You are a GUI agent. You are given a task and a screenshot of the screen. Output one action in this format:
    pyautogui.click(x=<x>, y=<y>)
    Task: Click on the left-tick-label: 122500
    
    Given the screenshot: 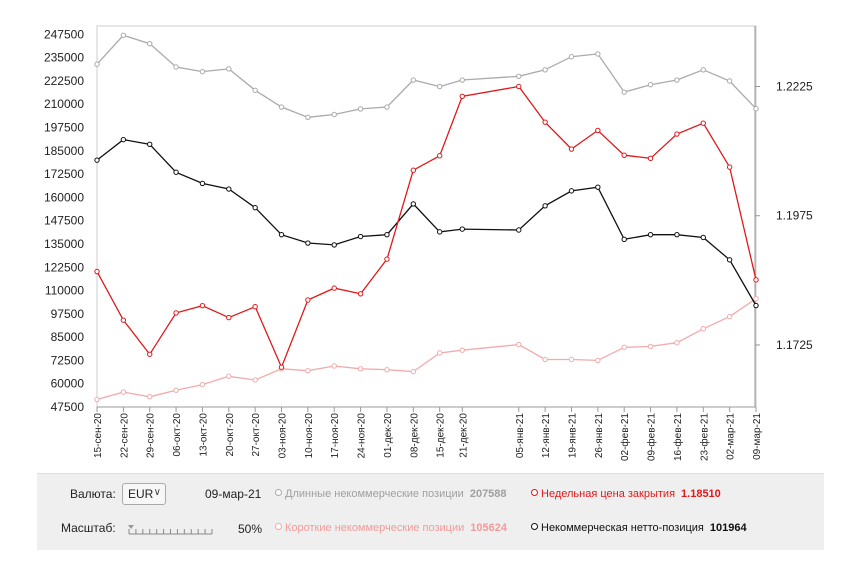 What is the action you would take?
    pyautogui.click(x=64, y=267)
    